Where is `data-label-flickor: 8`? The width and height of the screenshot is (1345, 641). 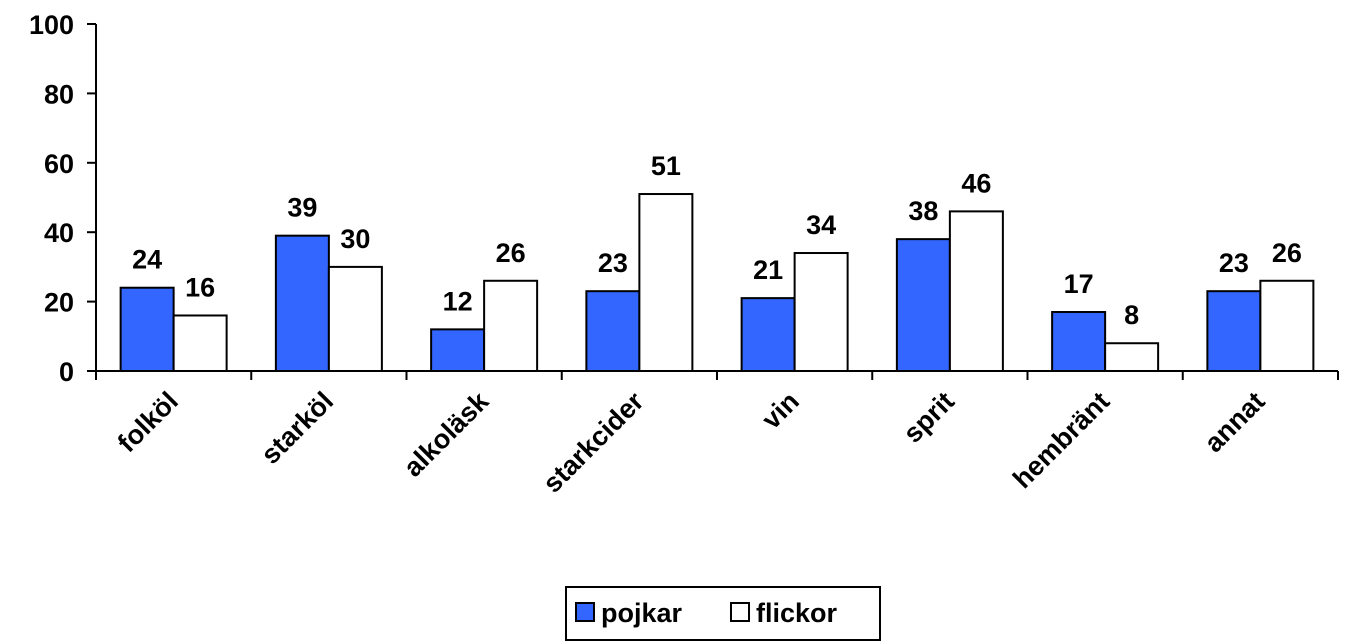 data-label-flickor: 8 is located at coordinates (1131, 315).